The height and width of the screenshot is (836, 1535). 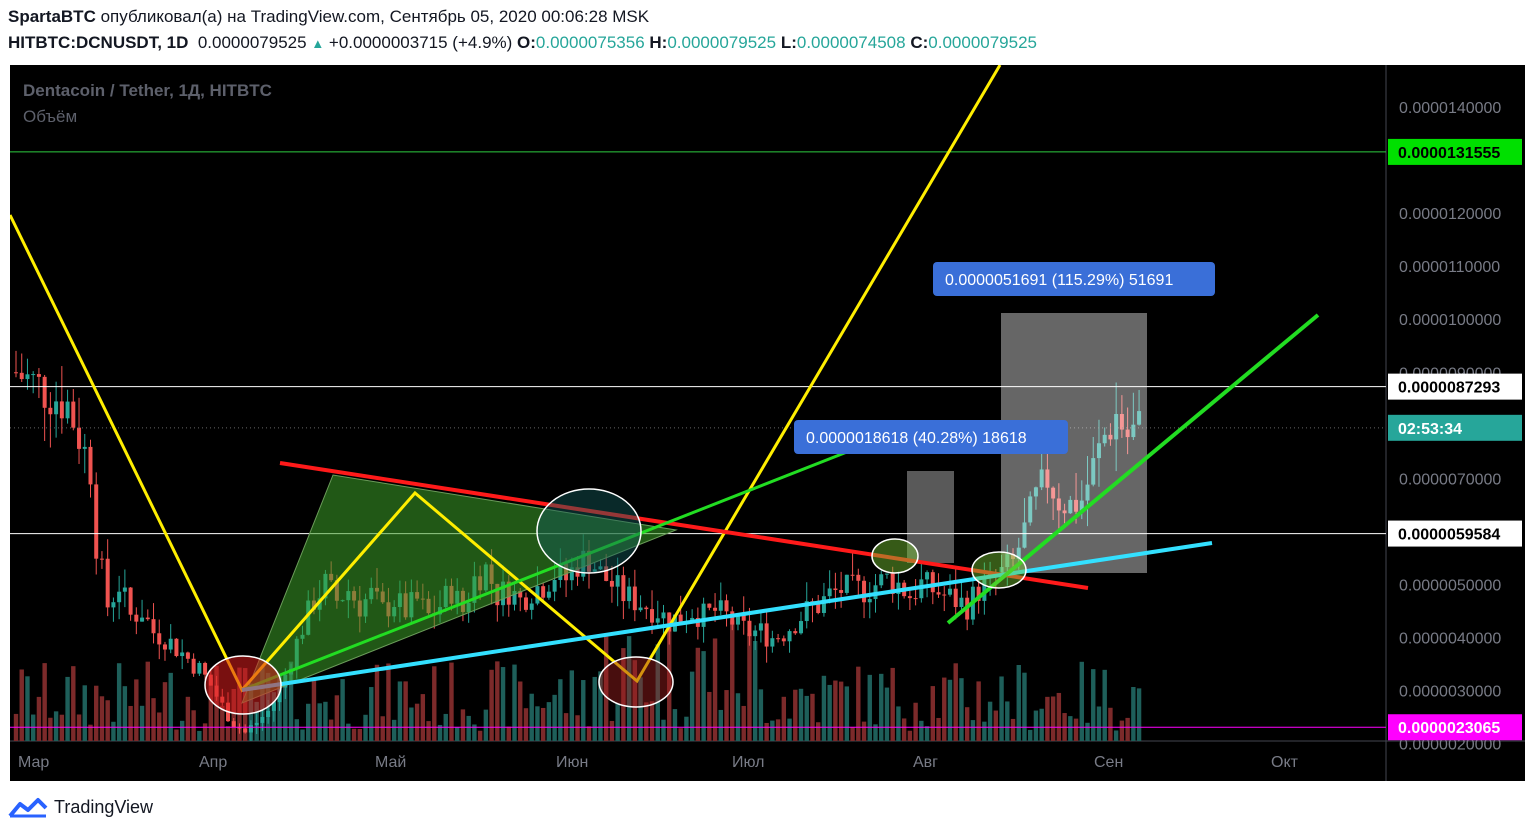 What do you see at coordinates (1449, 388) in the screenshot?
I see `price-label-text: 0.0000087293` at bounding box center [1449, 388].